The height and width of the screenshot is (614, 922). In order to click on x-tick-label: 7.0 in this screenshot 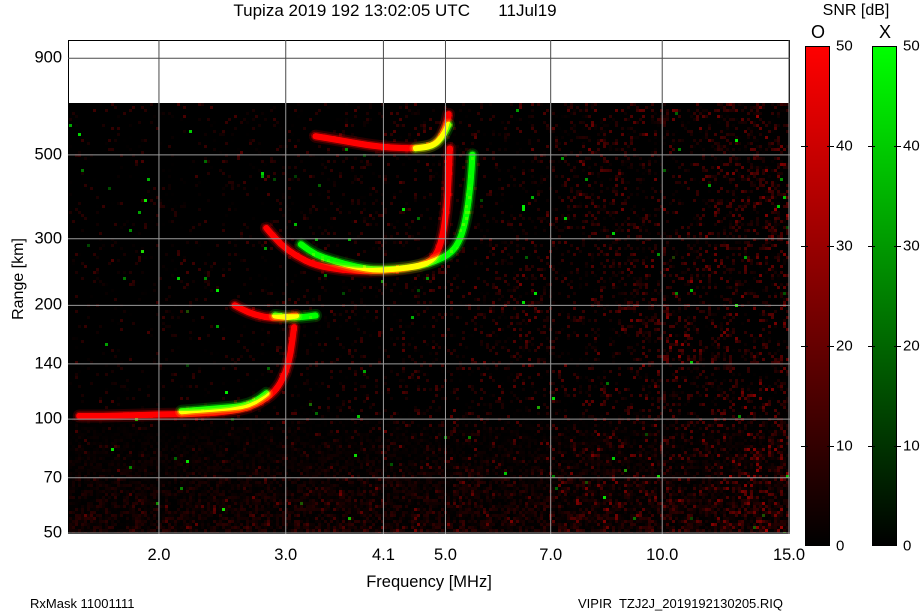, I will do `click(551, 555)`.